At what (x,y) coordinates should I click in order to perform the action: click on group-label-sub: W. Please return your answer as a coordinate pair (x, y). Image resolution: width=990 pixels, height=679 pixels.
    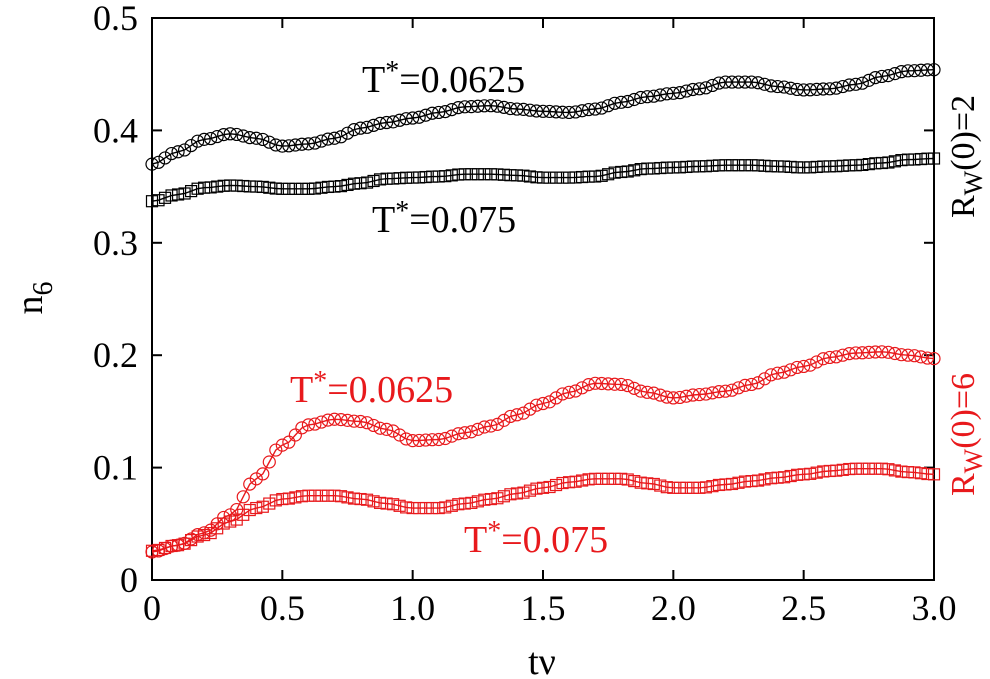
    Looking at the image, I should click on (973, 460).